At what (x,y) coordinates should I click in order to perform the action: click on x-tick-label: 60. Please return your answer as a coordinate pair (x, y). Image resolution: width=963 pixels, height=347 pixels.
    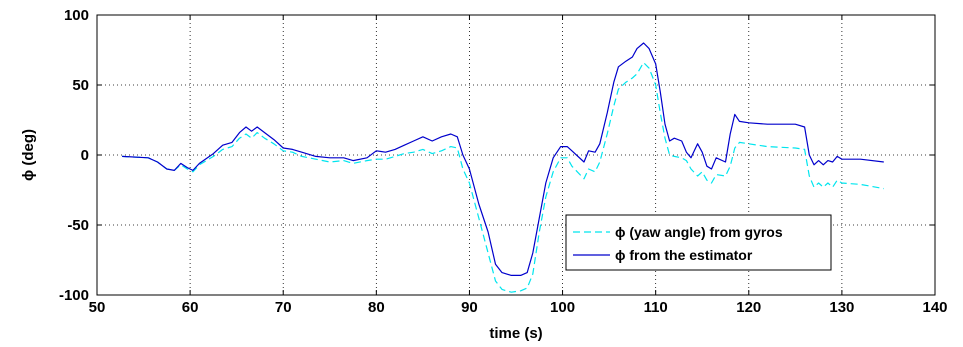
    Looking at the image, I should click on (190, 307).